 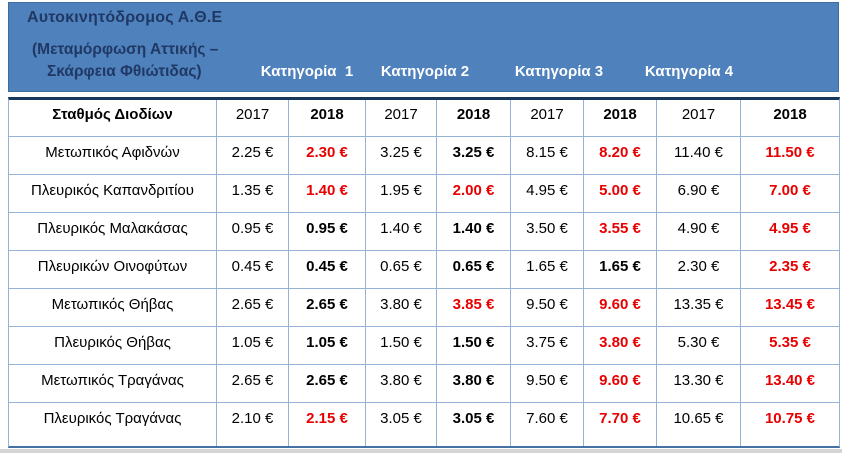 What do you see at coordinates (790, 384) in the screenshot?
I see `price-cell: 13.40 €` at bounding box center [790, 384].